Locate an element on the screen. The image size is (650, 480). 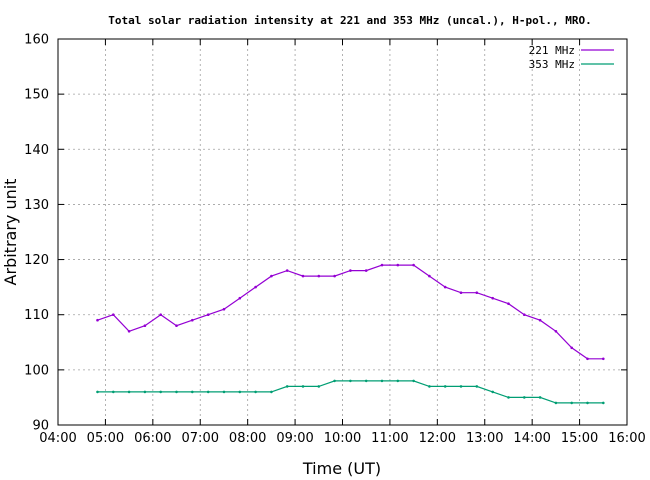
x-tick-label: 13:00 is located at coordinates (484, 438).